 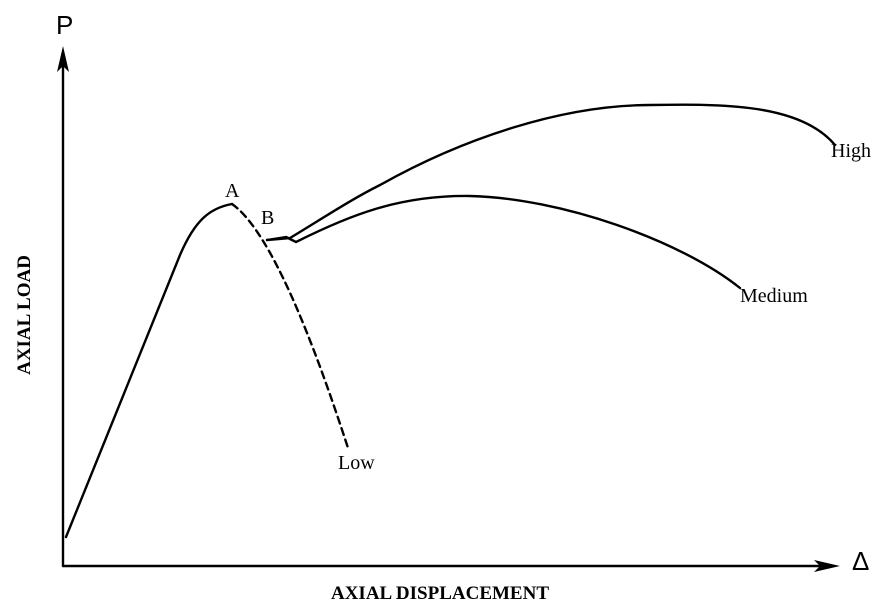 I want to click on curve-label: Medium, so click(x=774, y=296).